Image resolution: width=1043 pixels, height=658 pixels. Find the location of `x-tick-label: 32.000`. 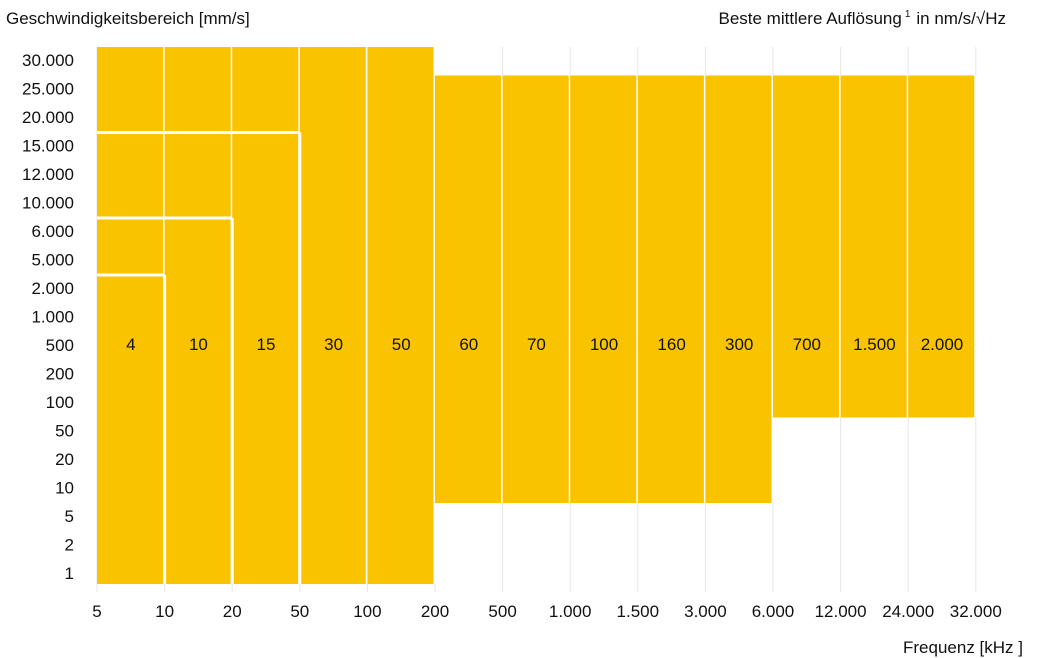

x-tick-label: 32.000 is located at coordinates (976, 611).